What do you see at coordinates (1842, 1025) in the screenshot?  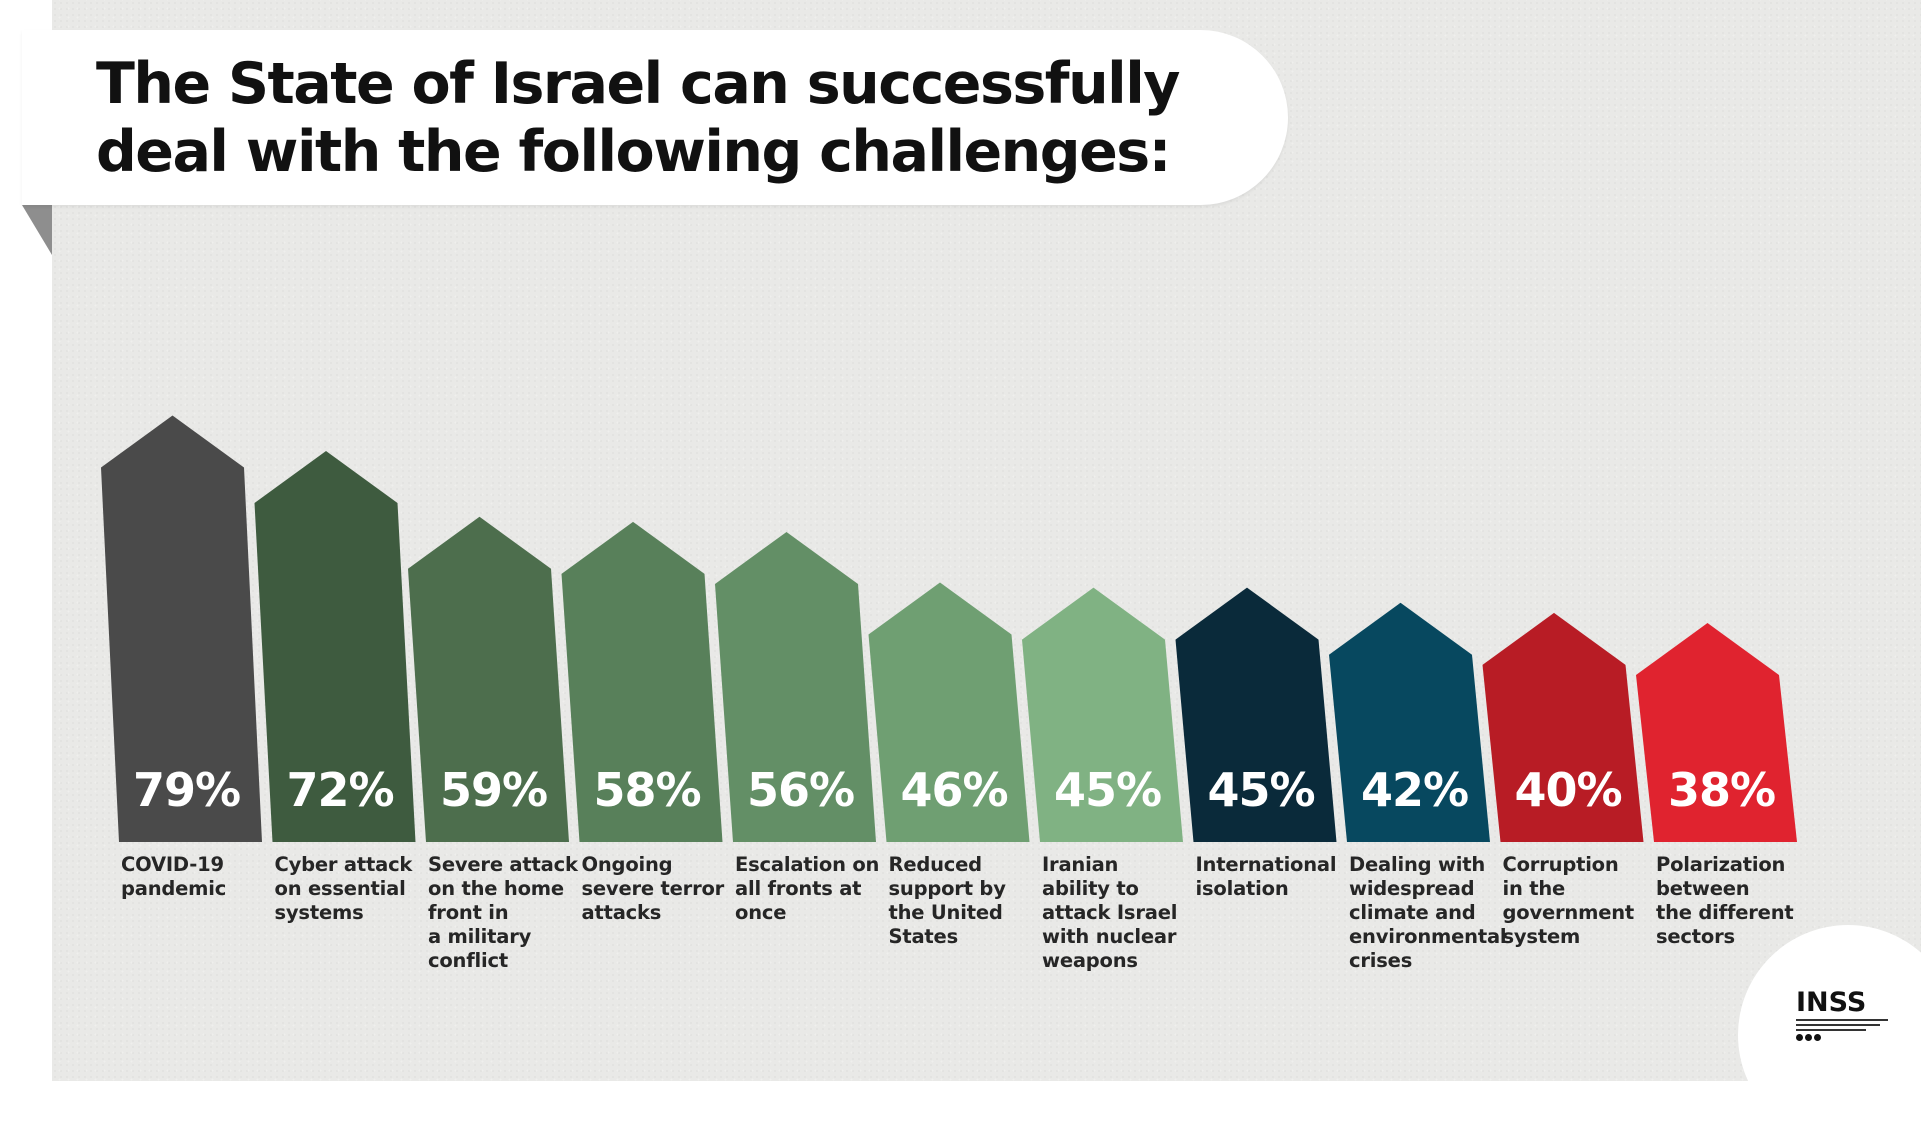 I see `inss-logo-text-lines` at bounding box center [1842, 1025].